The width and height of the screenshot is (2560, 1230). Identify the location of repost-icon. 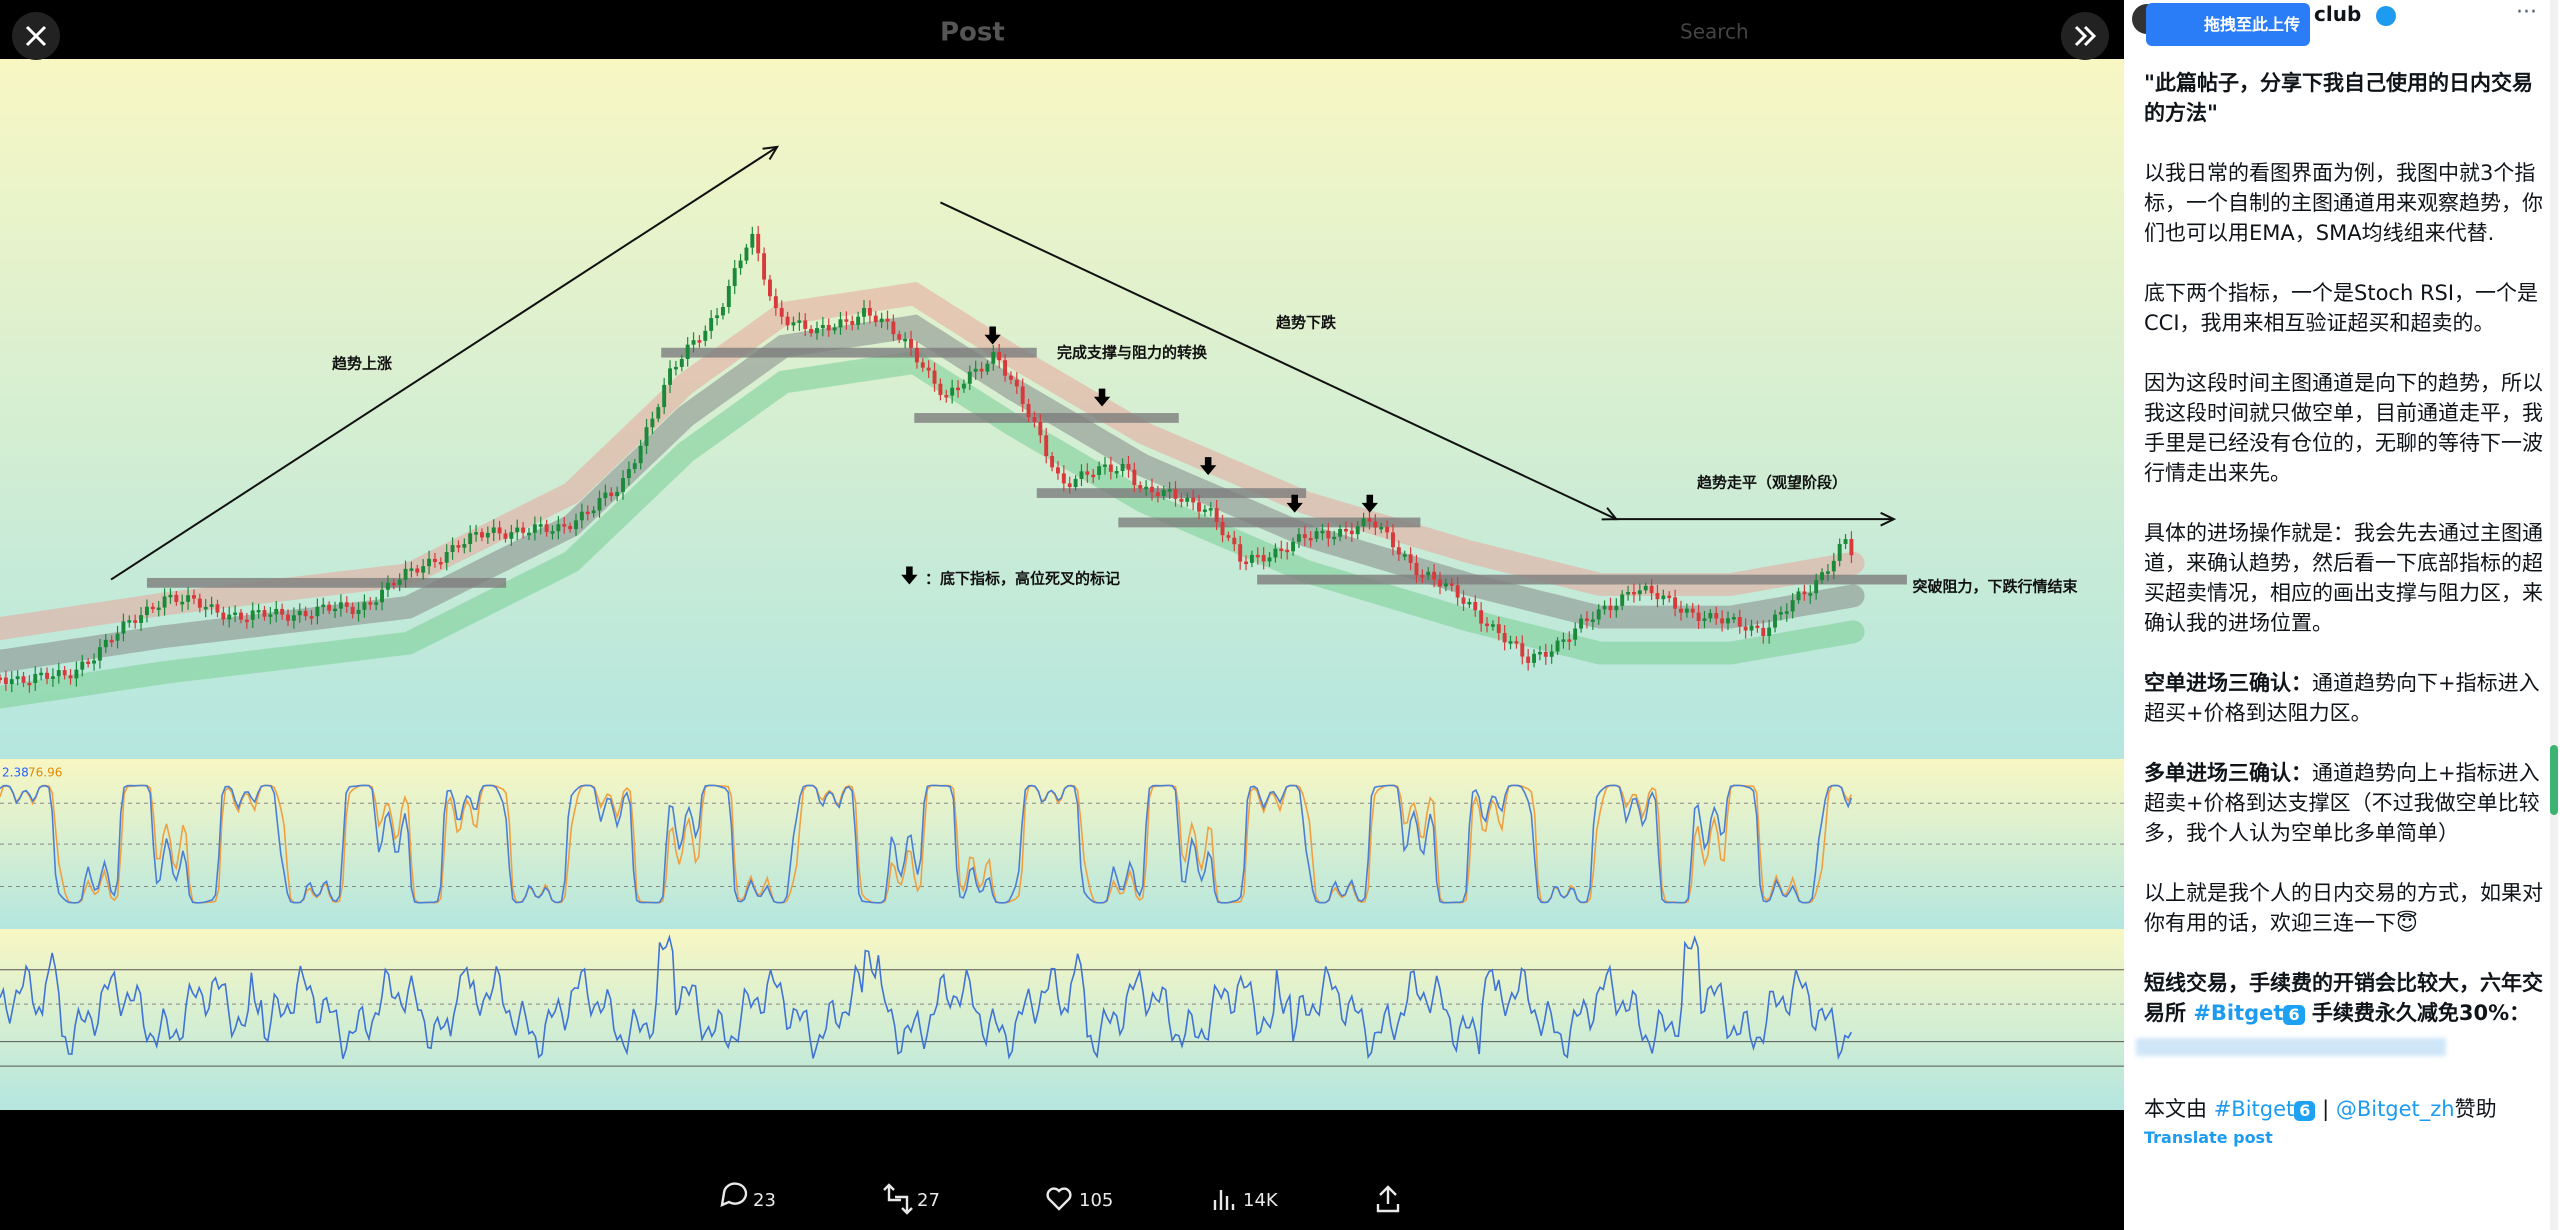
(898, 1199).